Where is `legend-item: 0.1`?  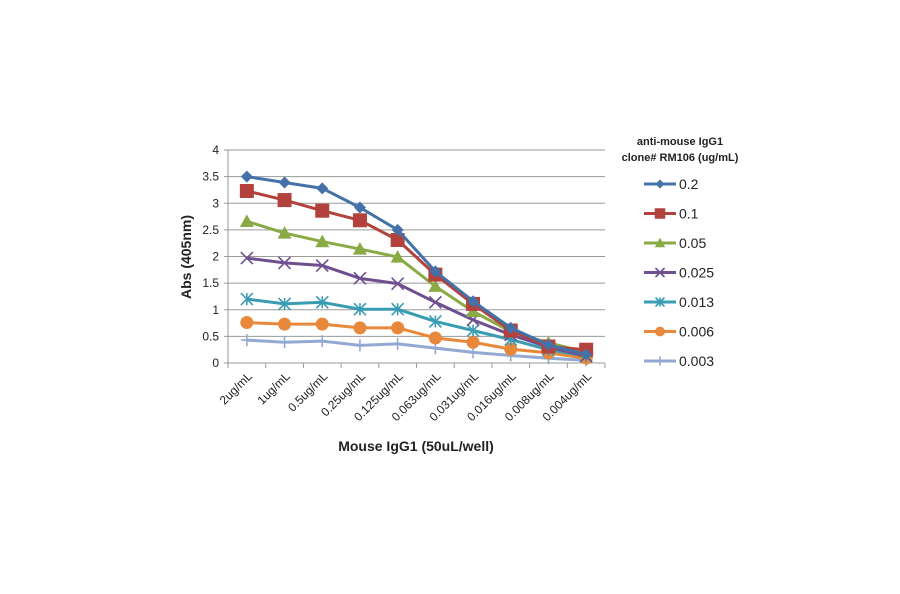
legend-item: 0.1 is located at coordinates (671, 214).